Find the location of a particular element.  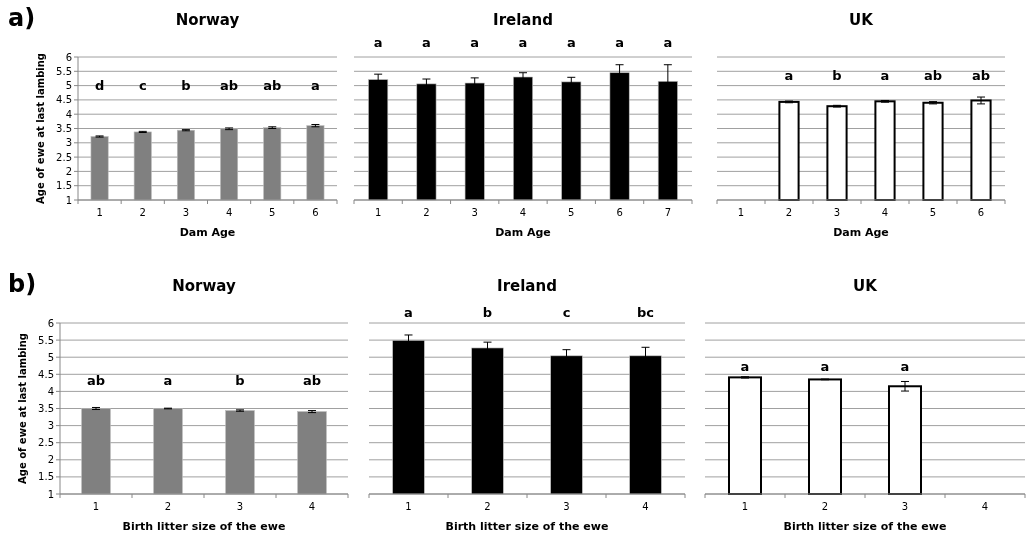

text: b) is located at coordinates (22, 284).